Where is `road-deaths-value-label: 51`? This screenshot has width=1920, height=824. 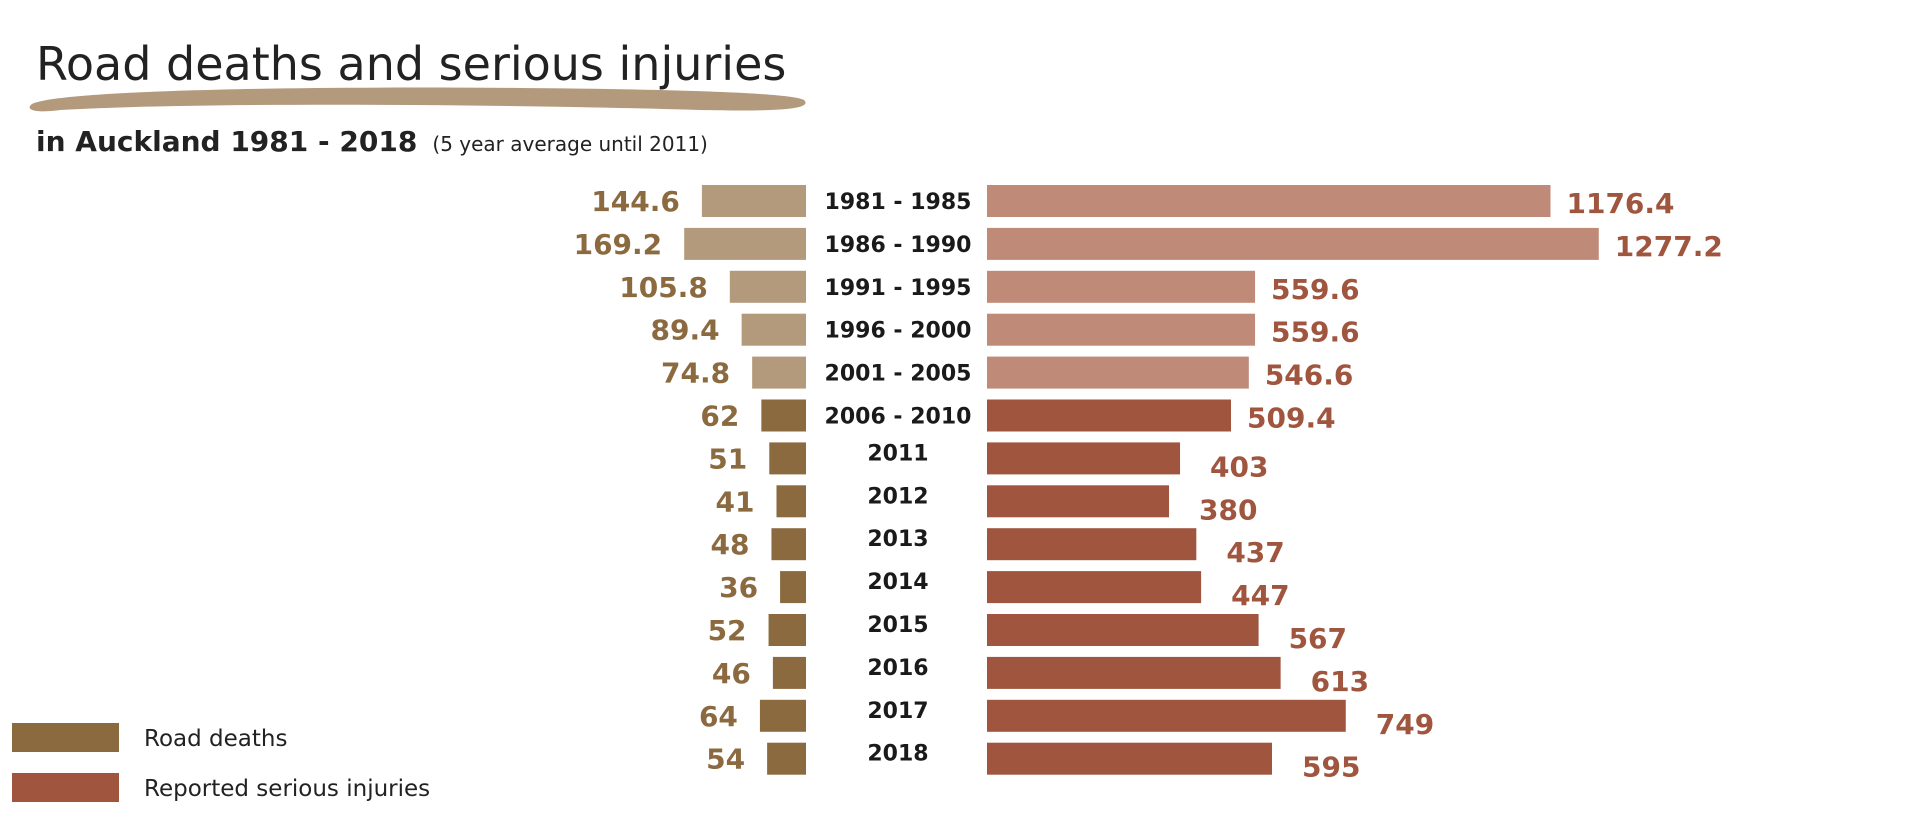
road-deaths-value-label: 51 is located at coordinates (727, 458).